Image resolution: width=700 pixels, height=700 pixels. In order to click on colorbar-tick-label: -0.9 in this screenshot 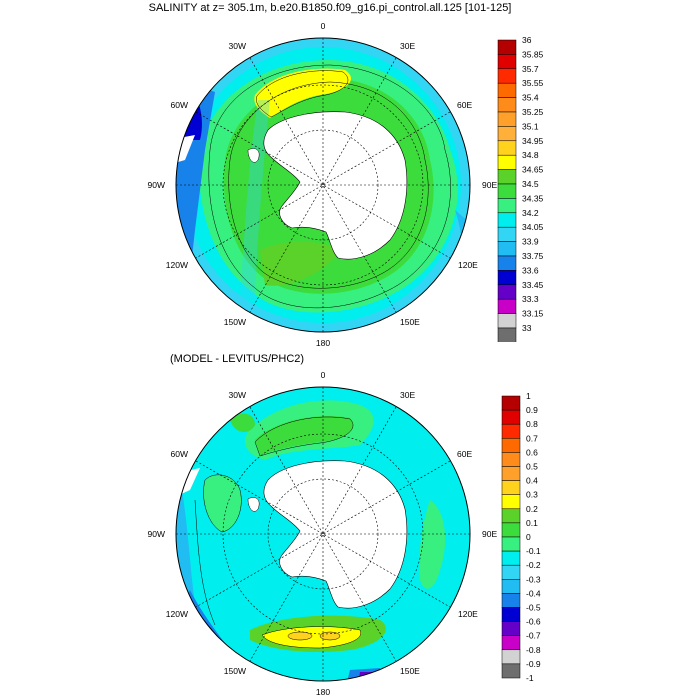, I will do `click(533, 664)`.